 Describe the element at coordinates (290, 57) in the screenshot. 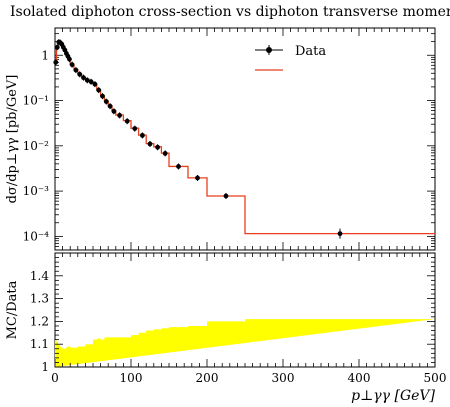

I see `legend: Data` at that location.